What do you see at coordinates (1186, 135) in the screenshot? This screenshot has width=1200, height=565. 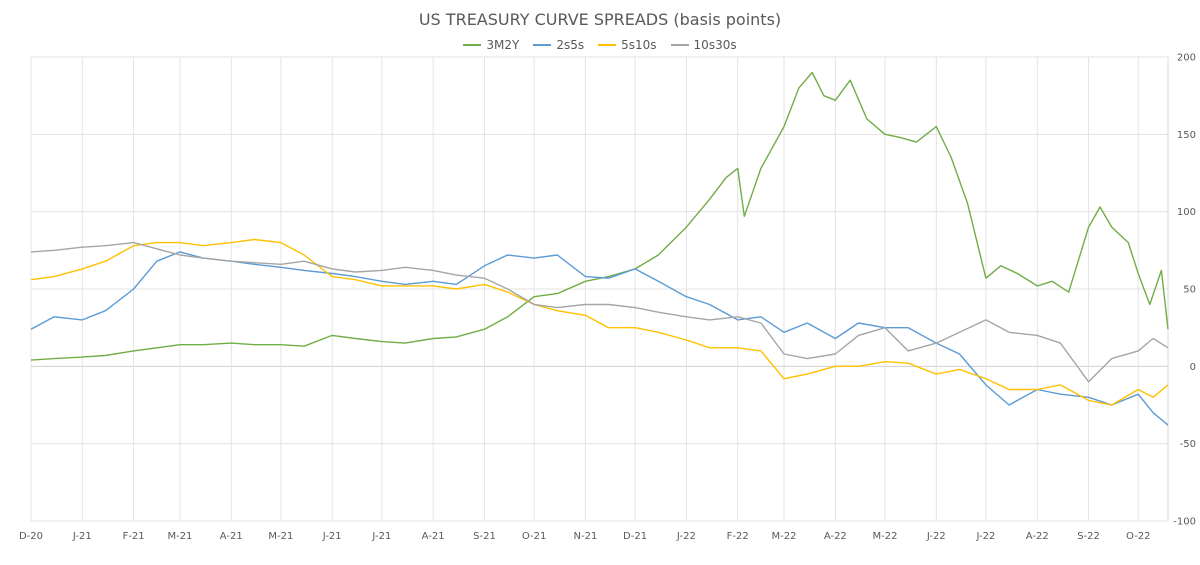 I see `y-tick-label: 150` at bounding box center [1186, 135].